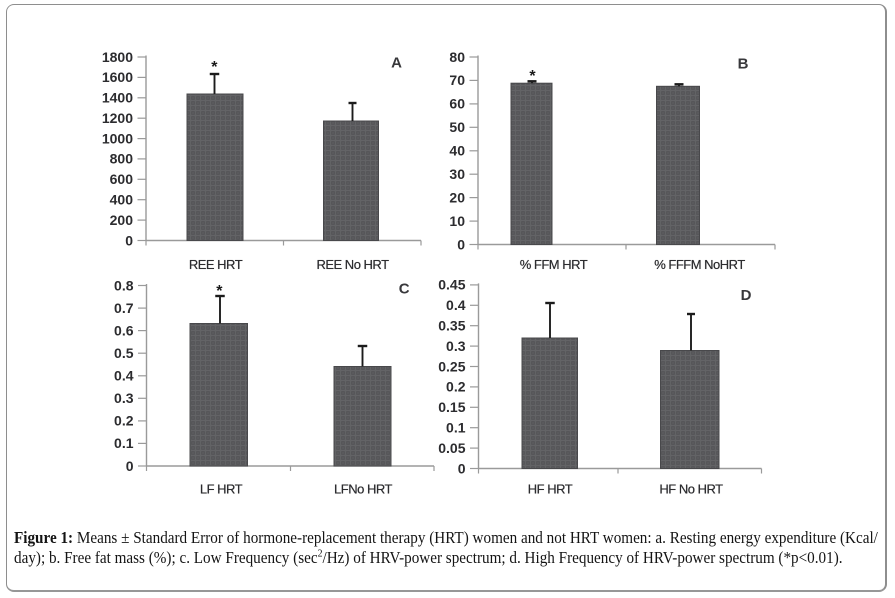  I want to click on svg-text: 0.6, so click(124, 330).